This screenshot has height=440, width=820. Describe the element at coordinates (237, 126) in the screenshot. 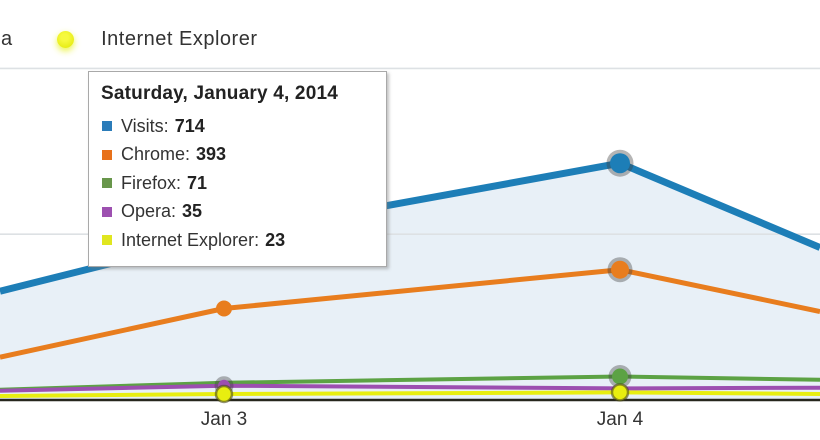

I see `tooltip-row: Visits: 714` at that location.